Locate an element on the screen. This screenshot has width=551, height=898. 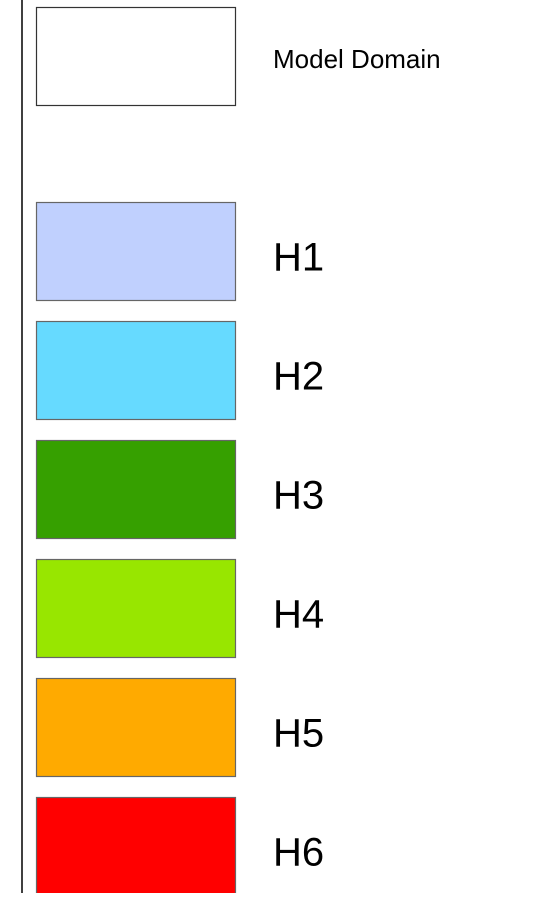
legend-label: Model Domain is located at coordinates (357, 59).